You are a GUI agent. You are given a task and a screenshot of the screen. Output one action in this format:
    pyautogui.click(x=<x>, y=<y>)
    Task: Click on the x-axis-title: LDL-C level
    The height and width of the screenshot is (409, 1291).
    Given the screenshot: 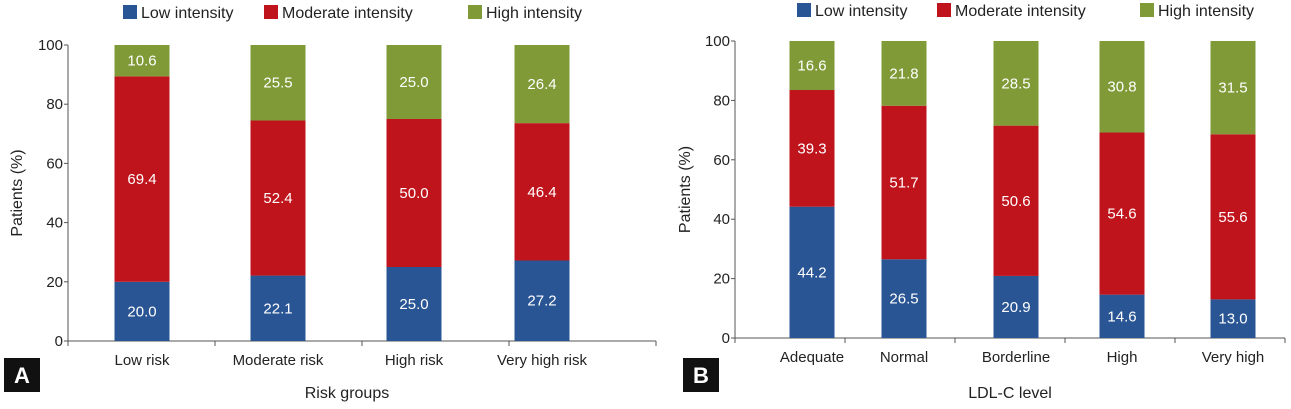 What is the action you would take?
    pyautogui.click(x=1010, y=393)
    